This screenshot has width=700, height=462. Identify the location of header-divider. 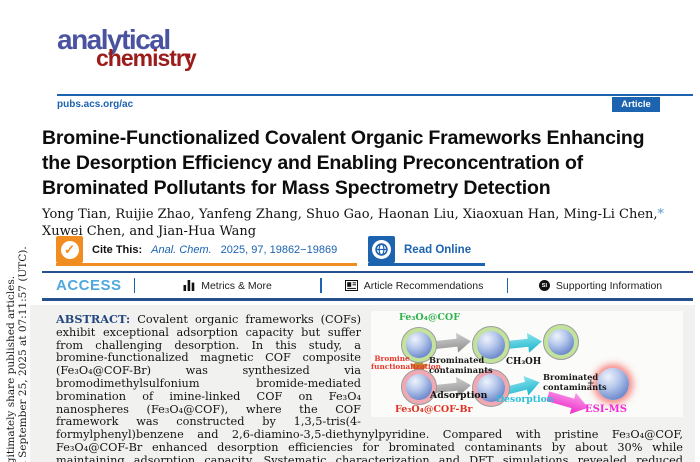
(375, 95).